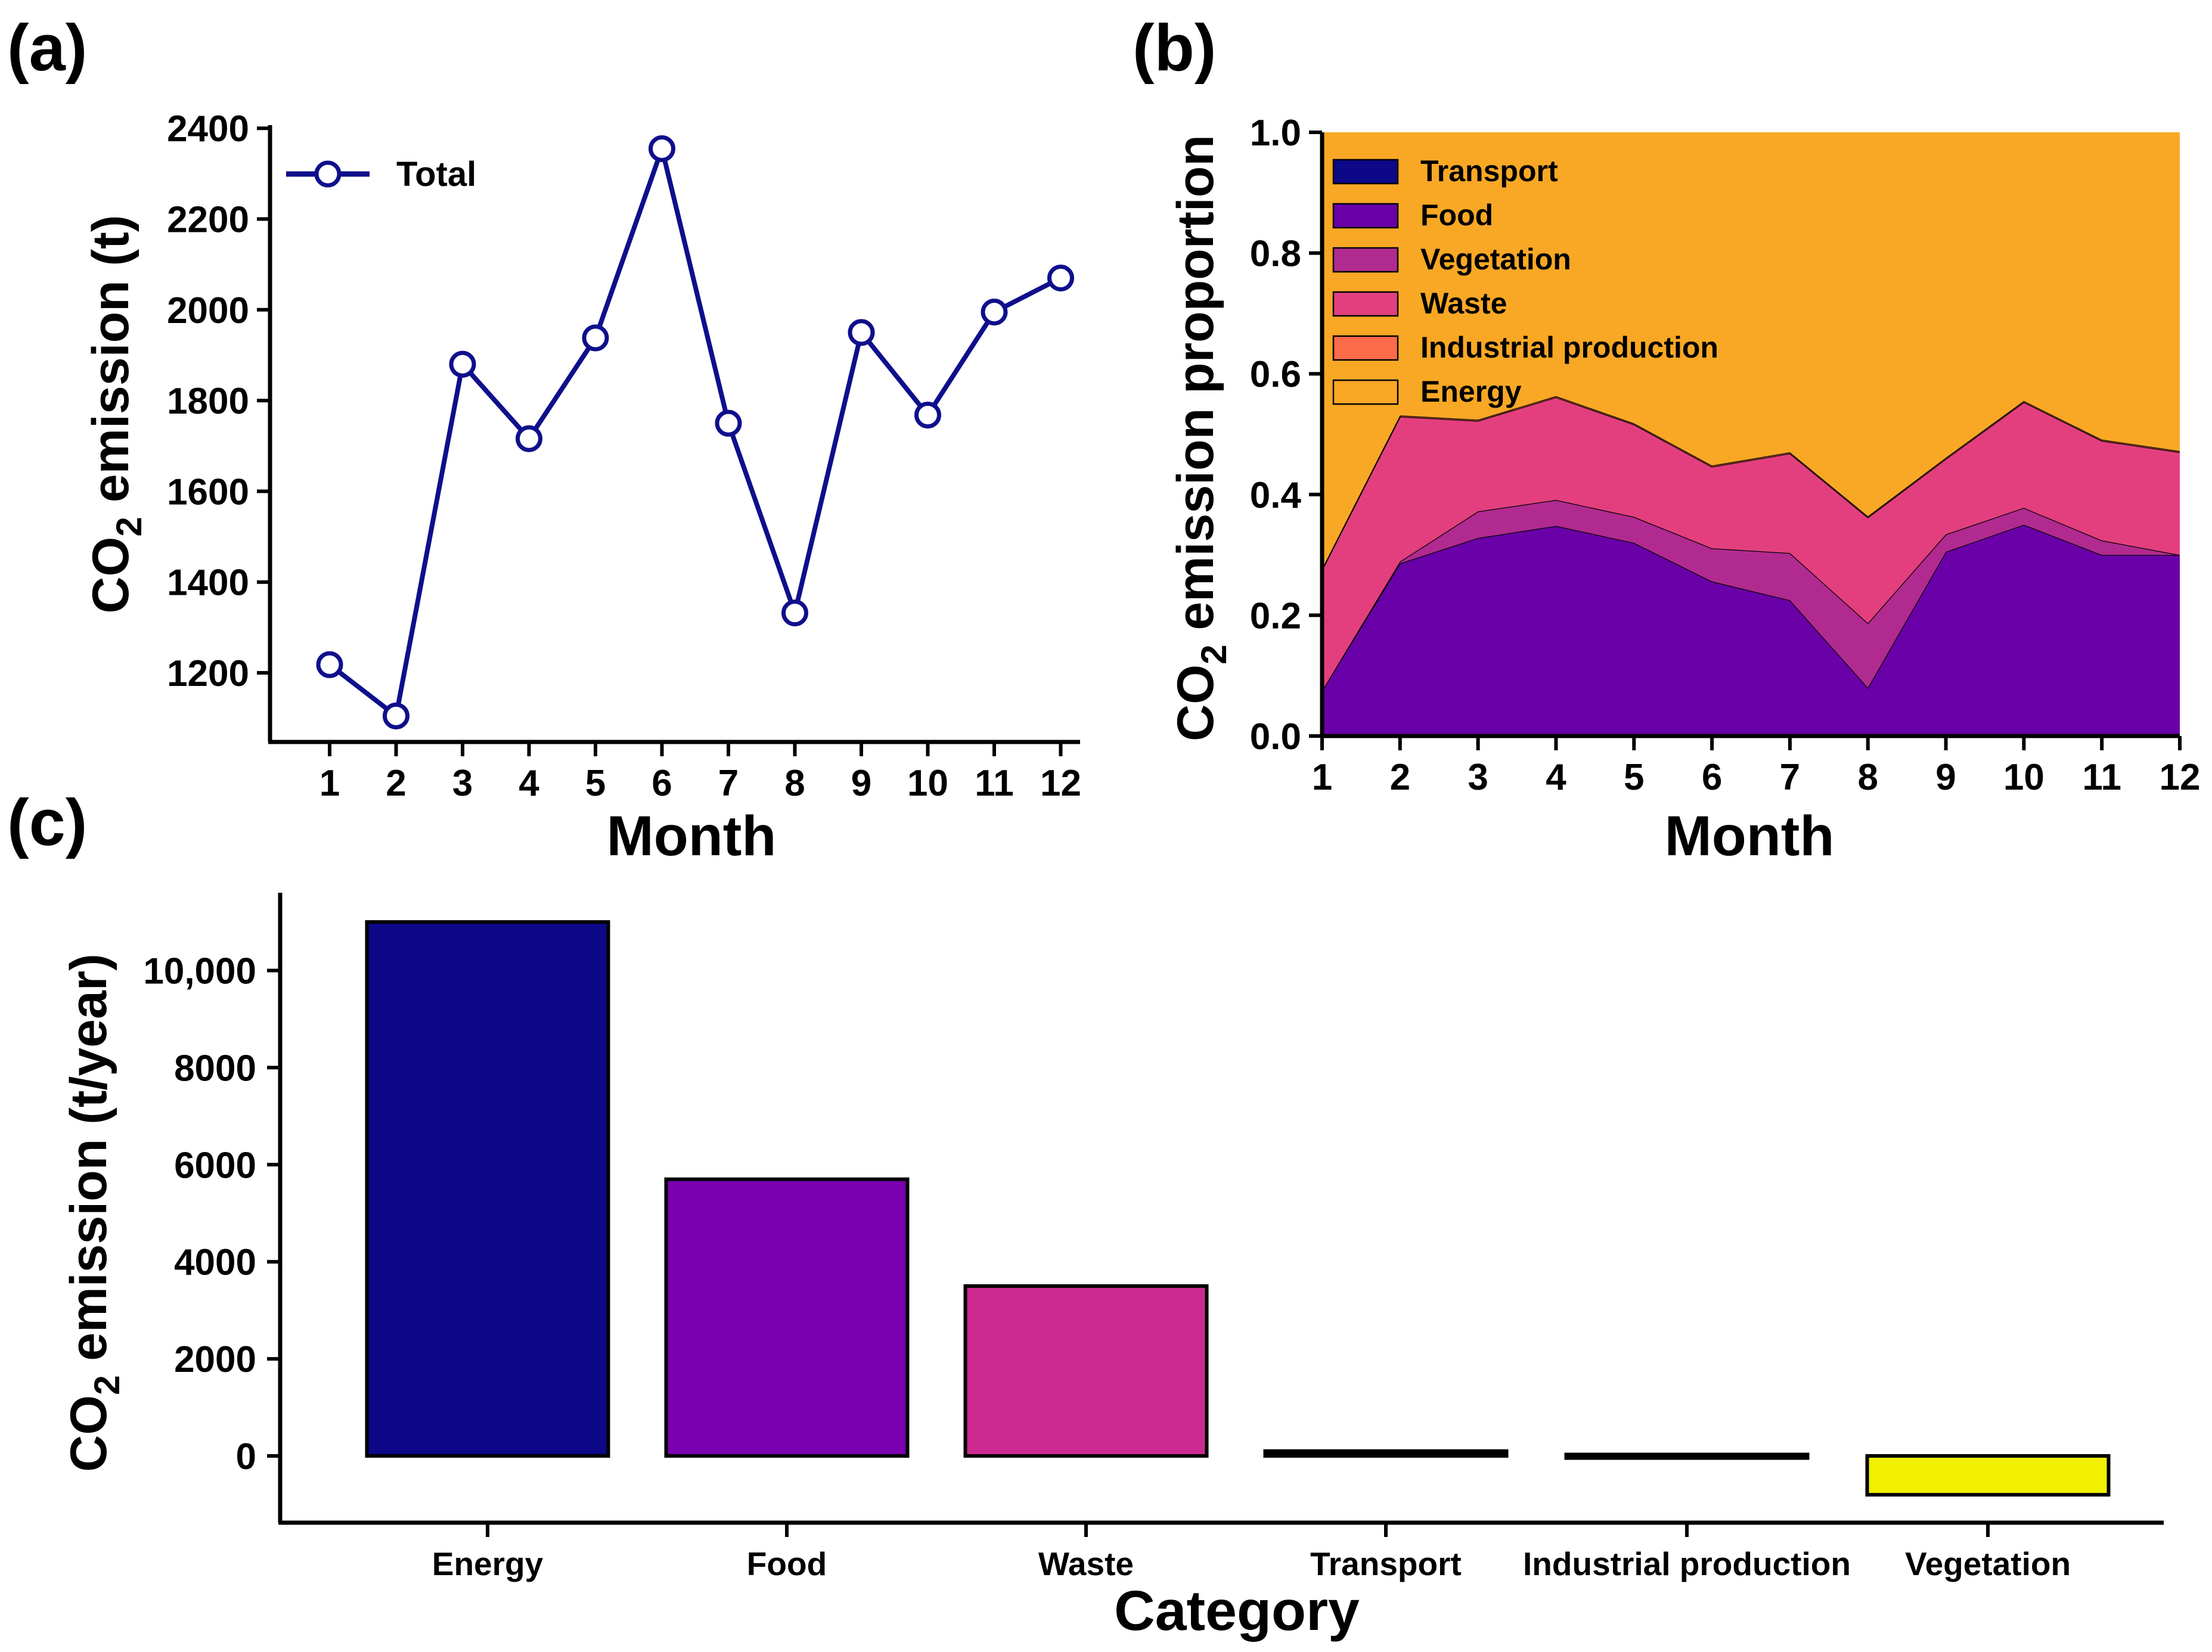 This screenshot has height=1652, width=2212. Describe the element at coordinates (1945, 777) in the screenshot. I see `panel-b-xtick-label: 9` at that location.